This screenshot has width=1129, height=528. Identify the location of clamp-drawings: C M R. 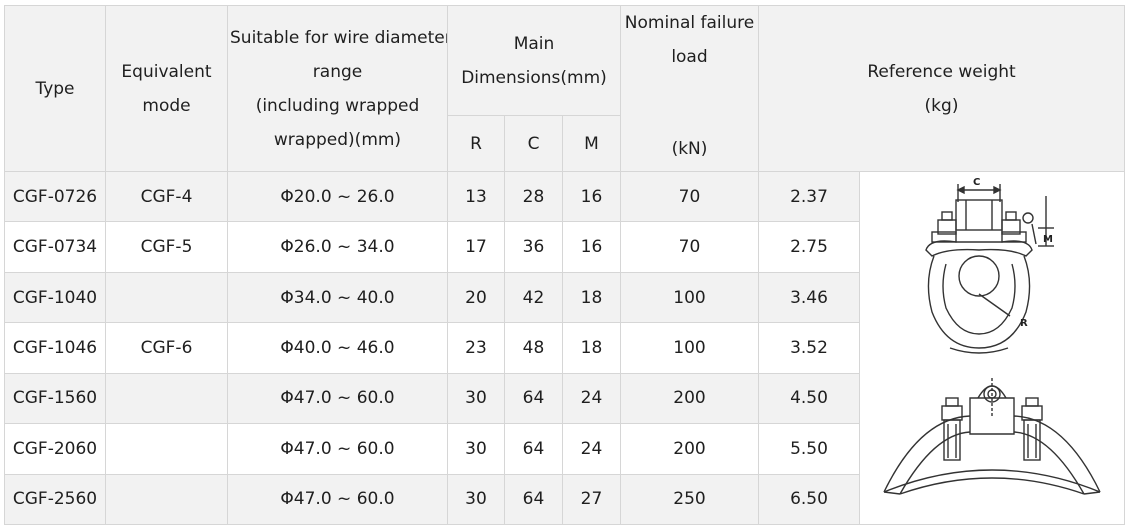
(992, 336).